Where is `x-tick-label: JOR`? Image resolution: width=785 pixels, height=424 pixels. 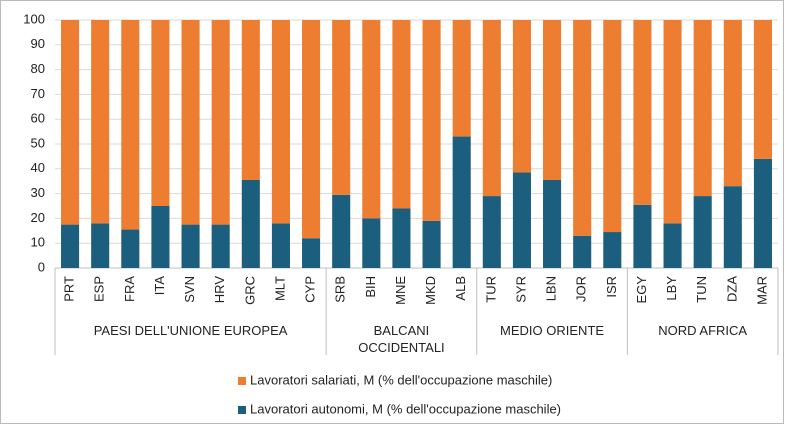
x-tick-label: JOR is located at coordinates (581, 289).